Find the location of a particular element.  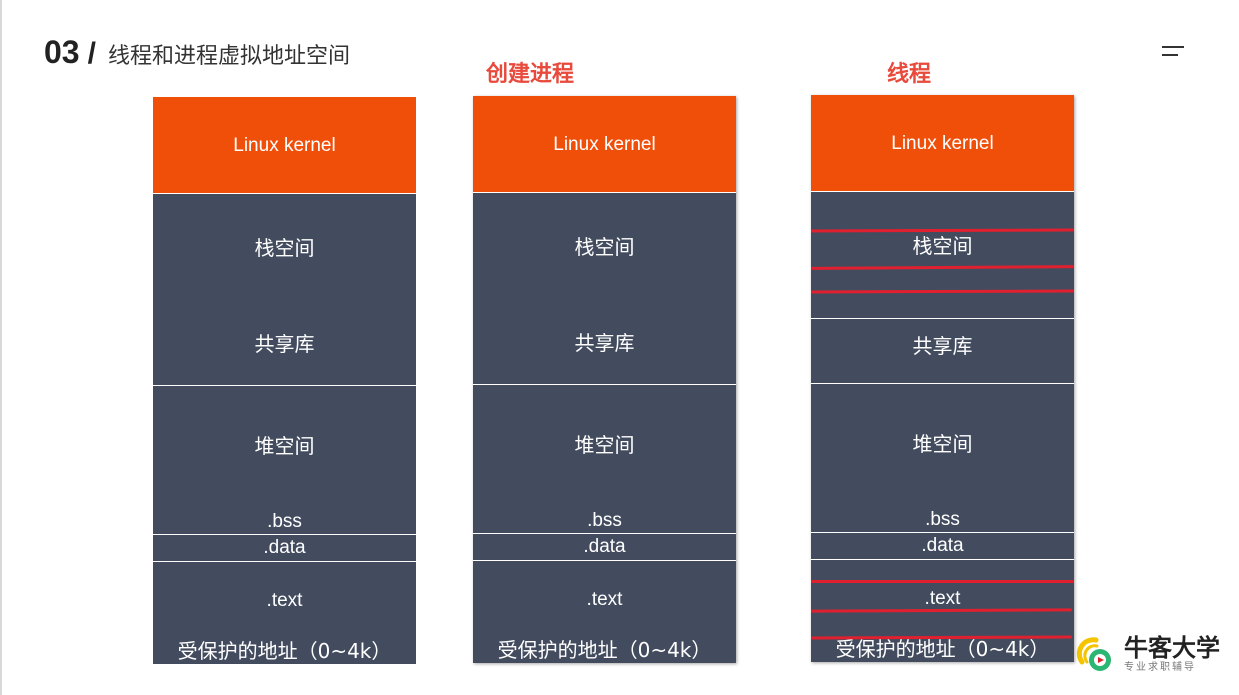

stack-segment: 栈空间 is located at coordinates (942, 254).